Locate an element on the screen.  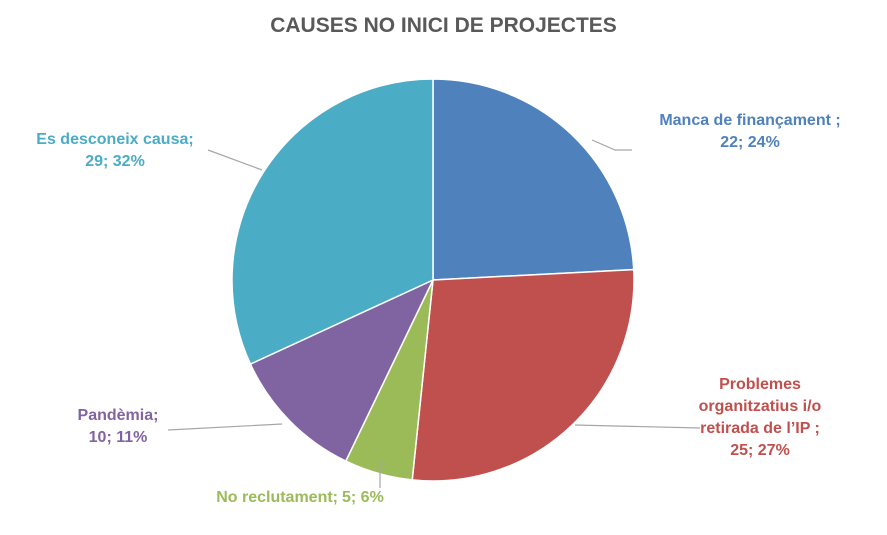
data-label: No reclutament; 5; 6% is located at coordinates (300, 498).